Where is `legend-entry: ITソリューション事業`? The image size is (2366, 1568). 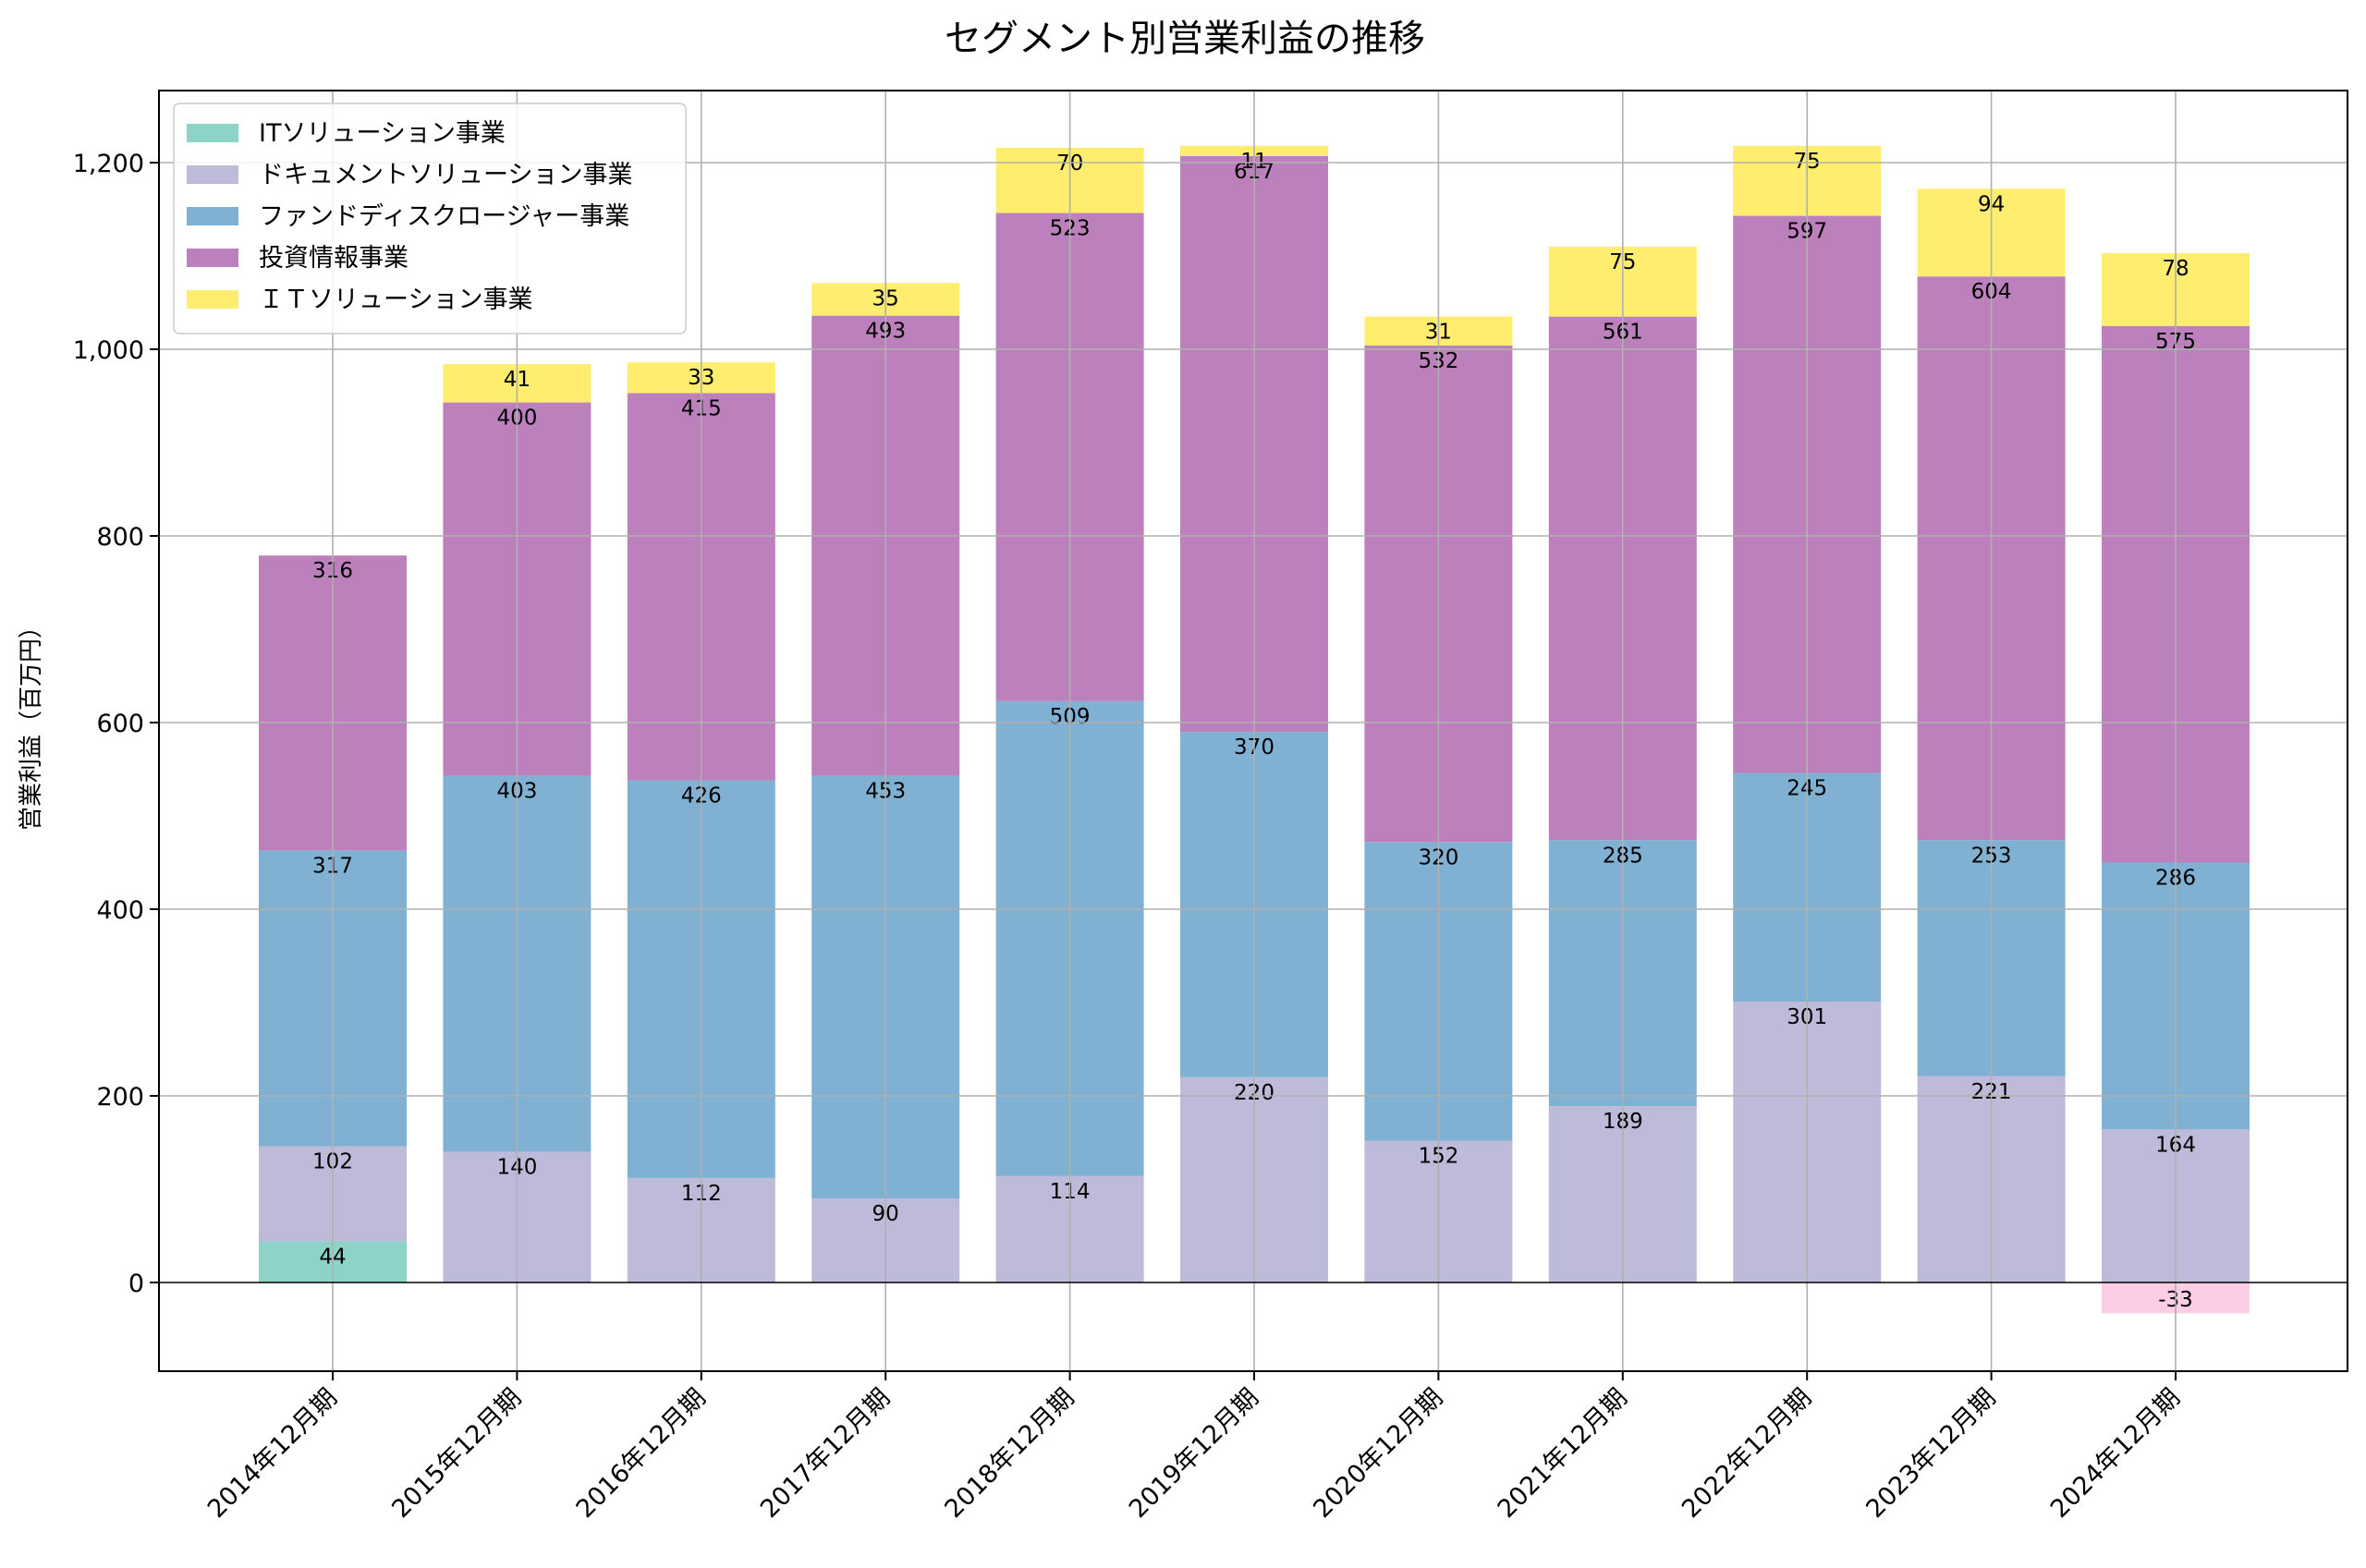 legend-entry: ITソリューション事業 is located at coordinates (383, 133).